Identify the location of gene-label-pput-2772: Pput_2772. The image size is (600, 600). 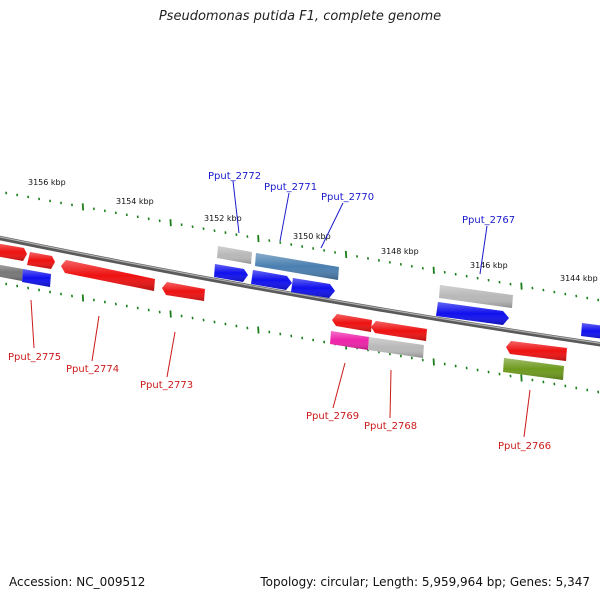
(234, 176).